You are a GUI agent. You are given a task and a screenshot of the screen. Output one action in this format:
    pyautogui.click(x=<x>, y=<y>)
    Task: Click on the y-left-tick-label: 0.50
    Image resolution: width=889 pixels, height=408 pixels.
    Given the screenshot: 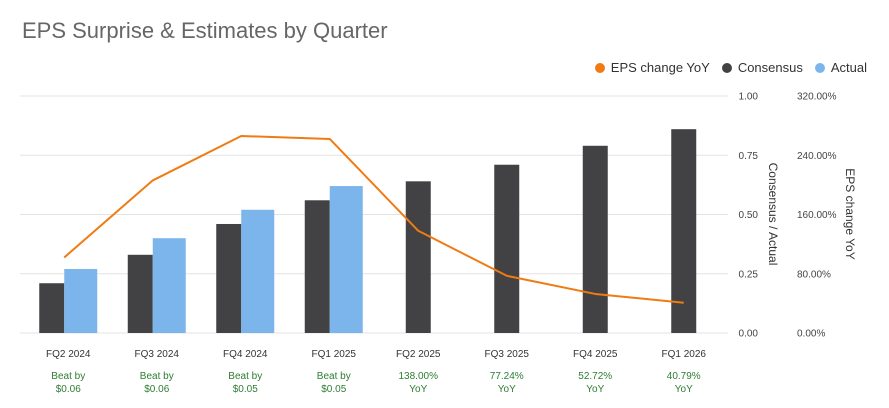 What is the action you would take?
    pyautogui.click(x=749, y=215)
    